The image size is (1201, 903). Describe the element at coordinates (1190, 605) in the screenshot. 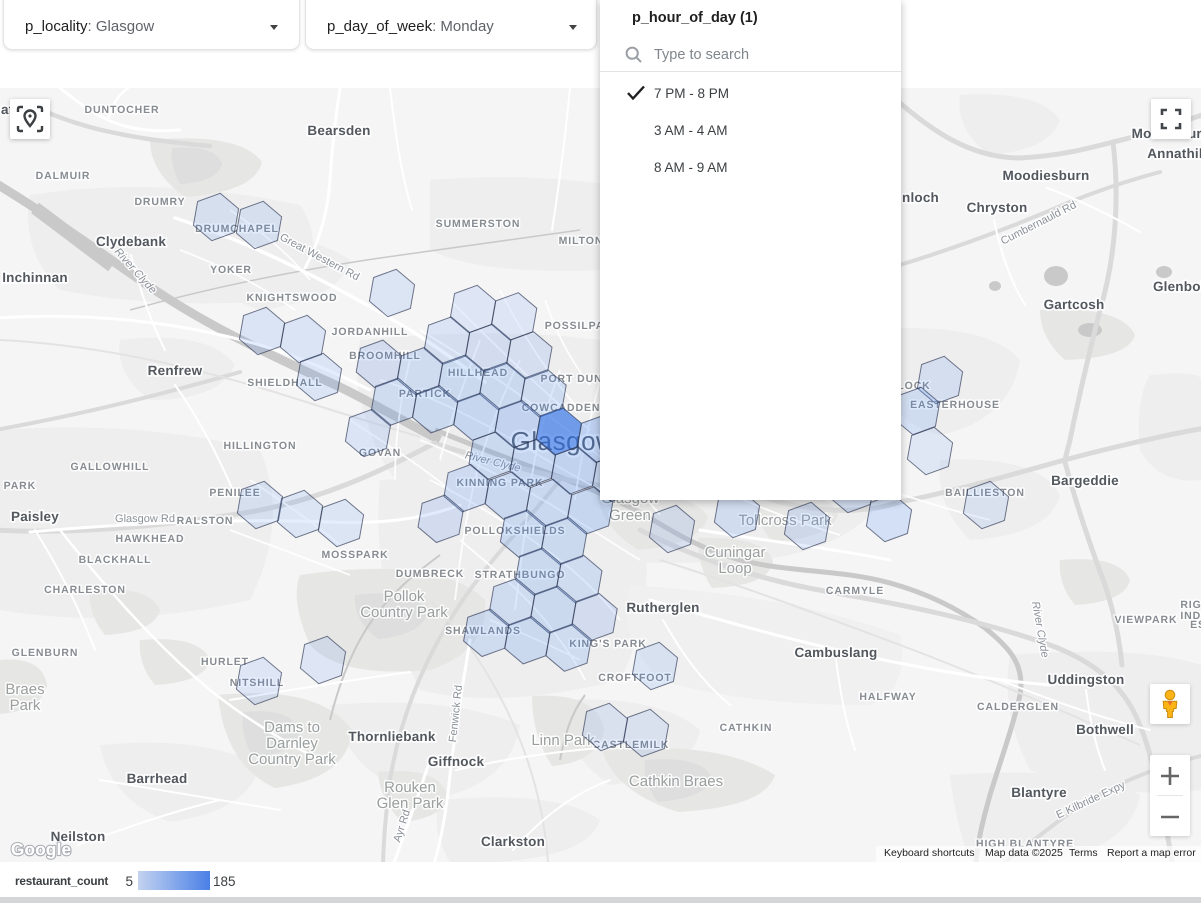

I see `svg-text: RIG` at that location.